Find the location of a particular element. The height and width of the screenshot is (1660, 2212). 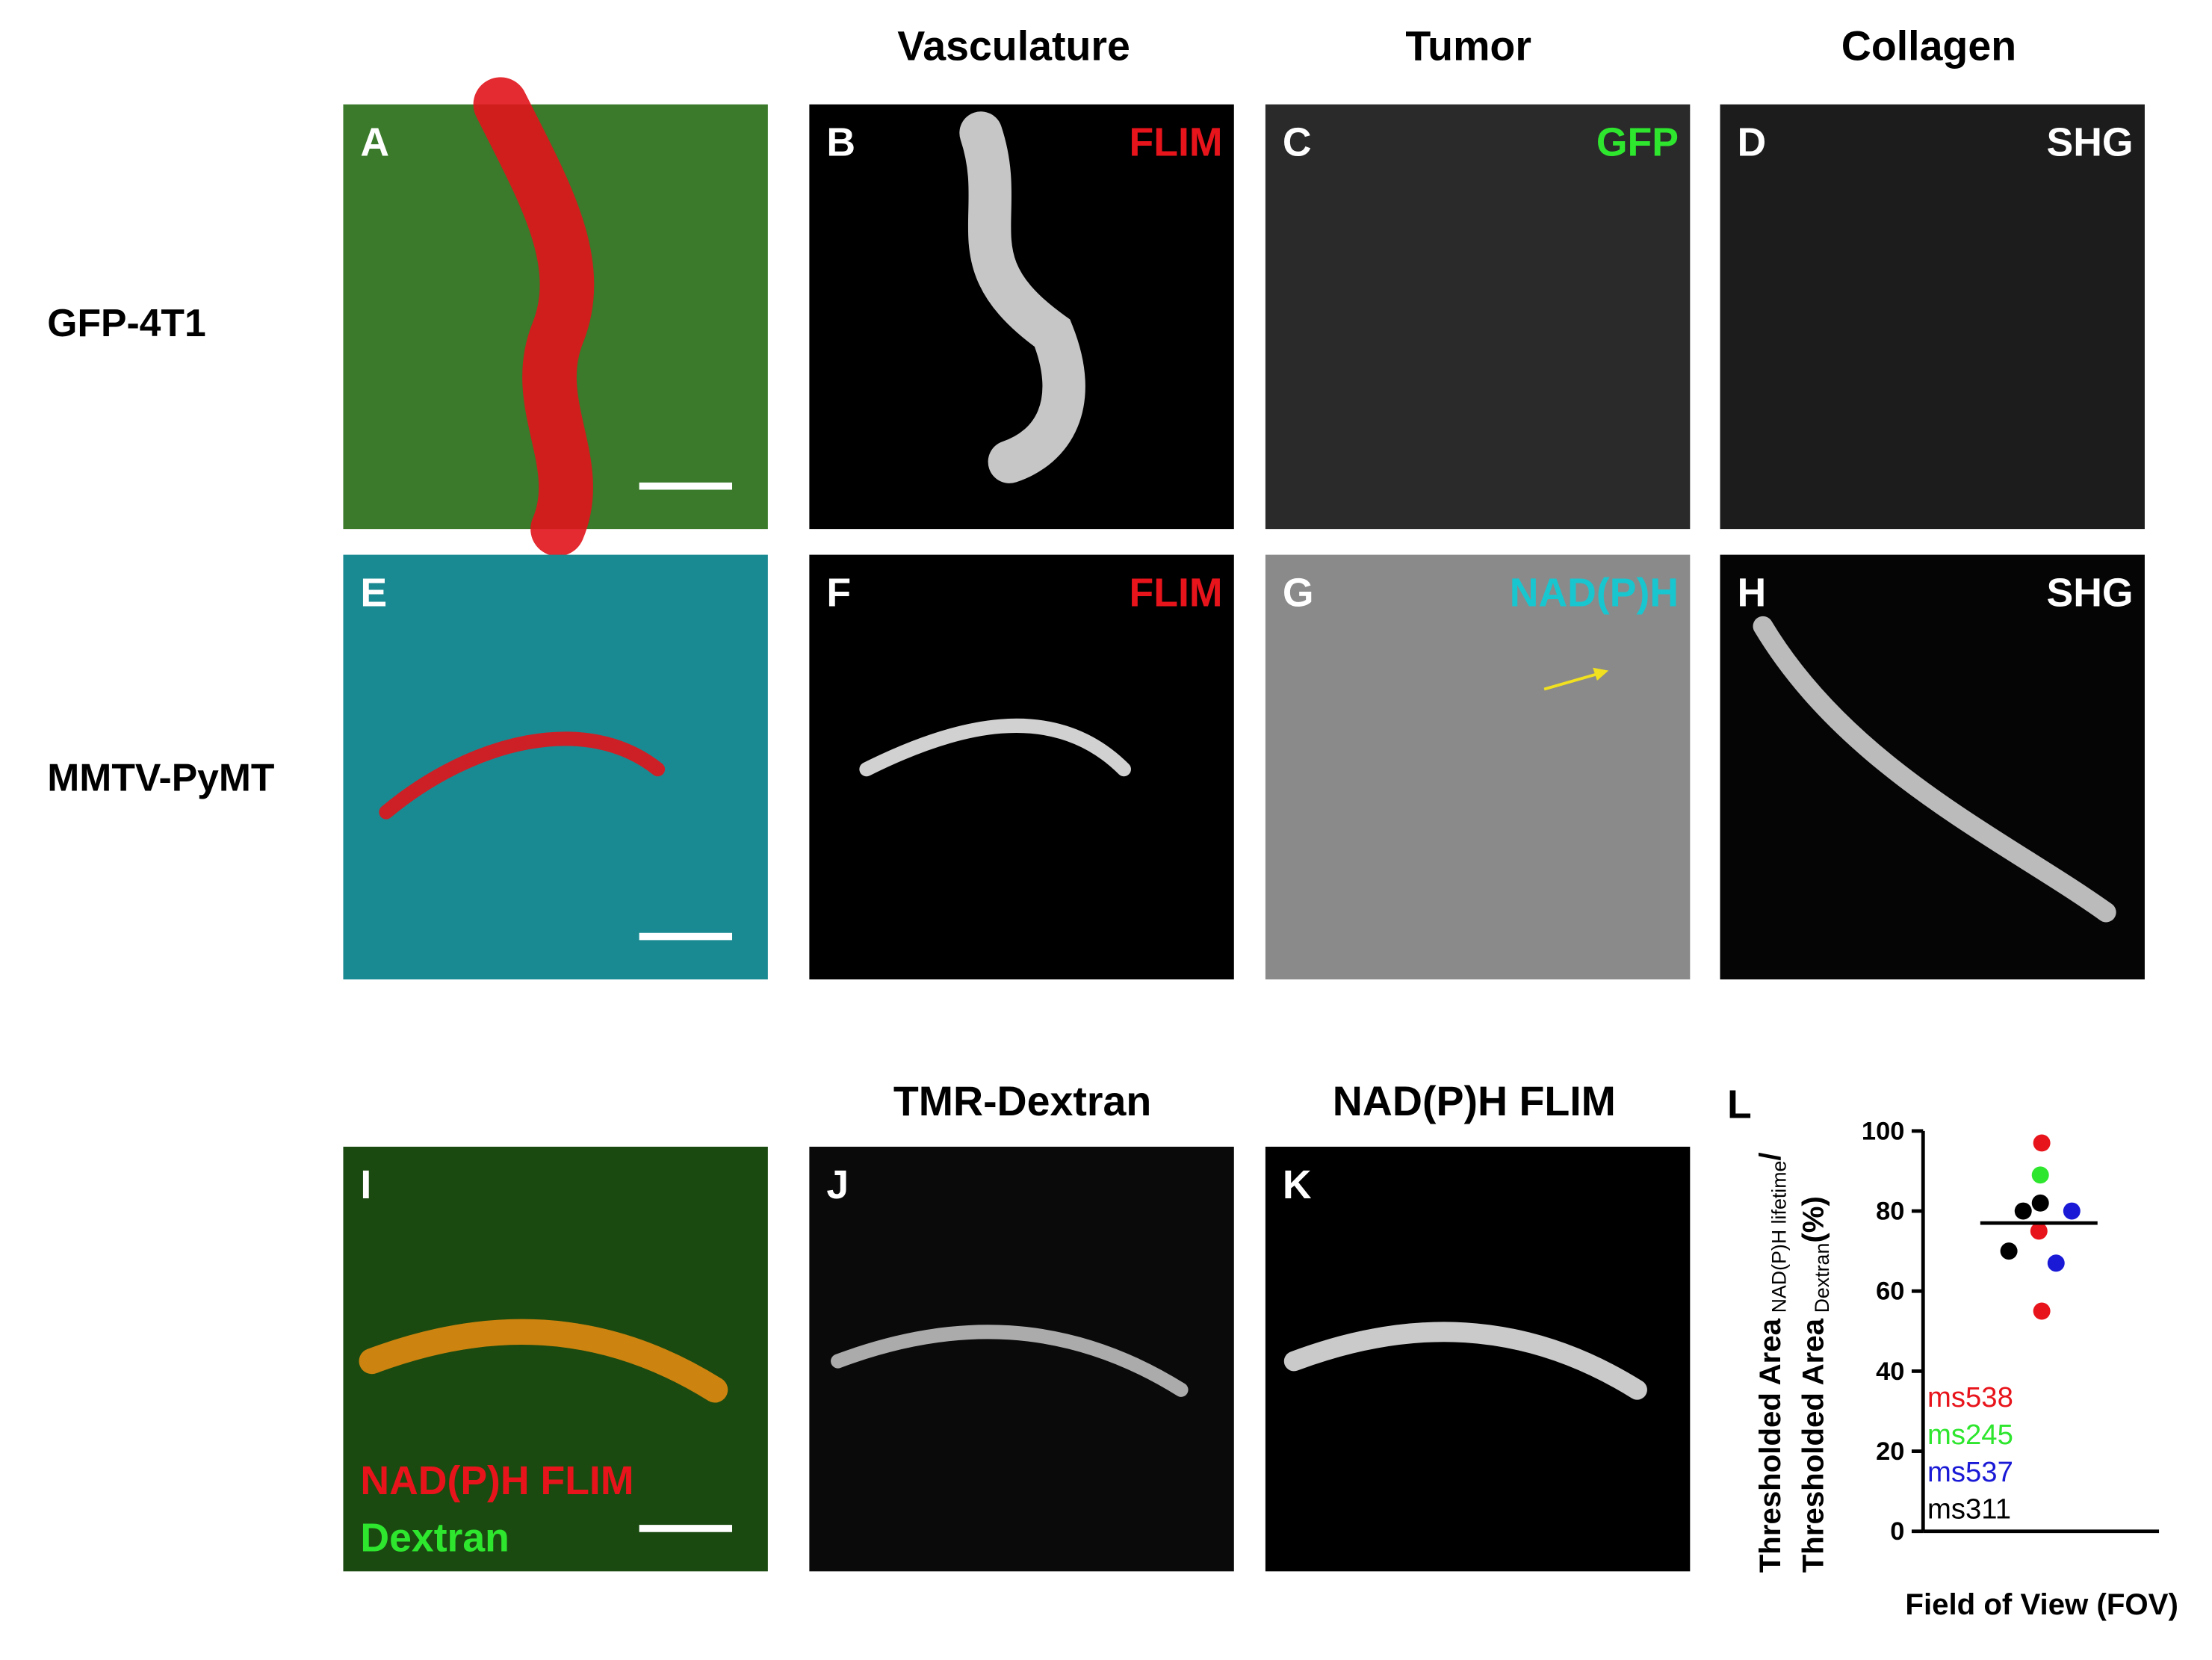

y-label-sub: NAD(P)H lifetime is located at coordinates (1779, 1237).